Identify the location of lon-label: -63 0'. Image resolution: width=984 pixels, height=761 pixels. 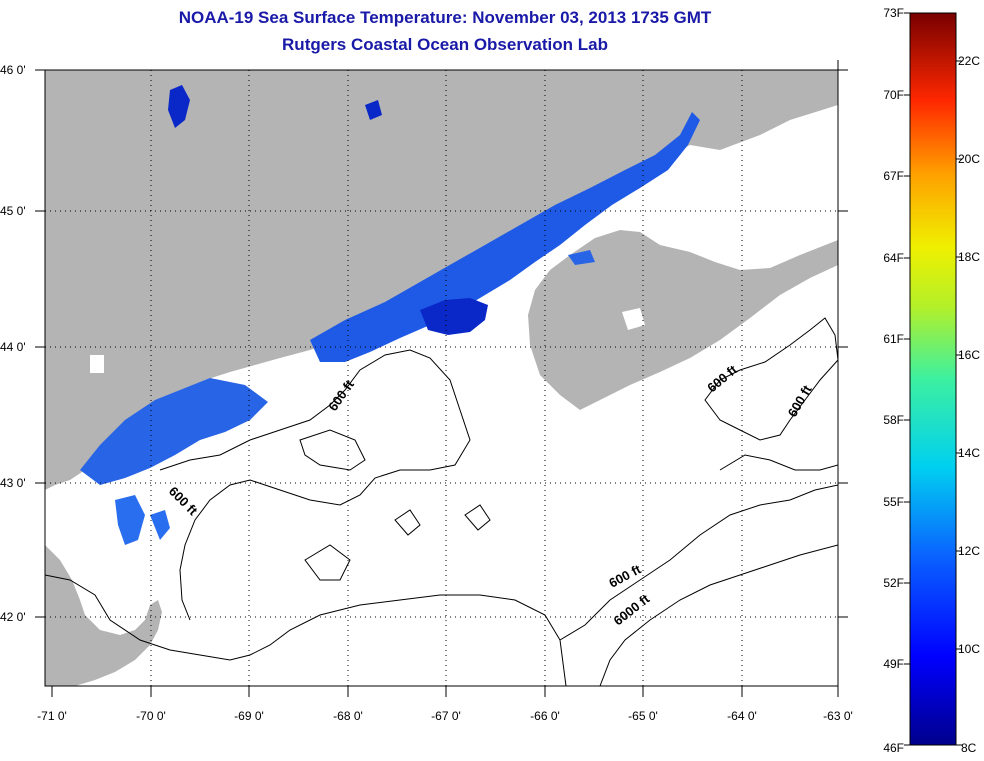
(838, 716).